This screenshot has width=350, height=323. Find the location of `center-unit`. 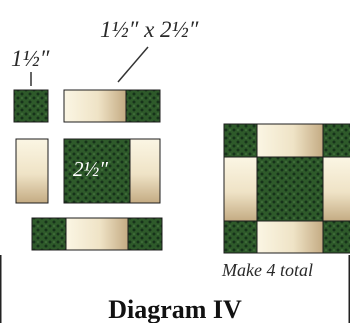

center-unit is located at coordinates (112, 171).